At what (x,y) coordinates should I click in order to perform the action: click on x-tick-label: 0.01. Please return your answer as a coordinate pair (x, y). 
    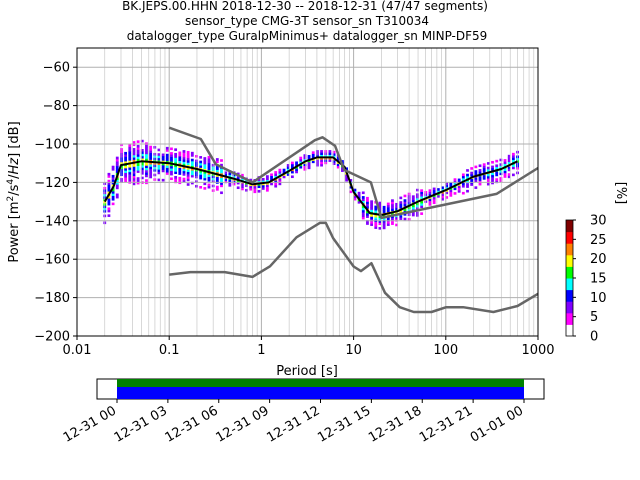
    Looking at the image, I should click on (77, 350).